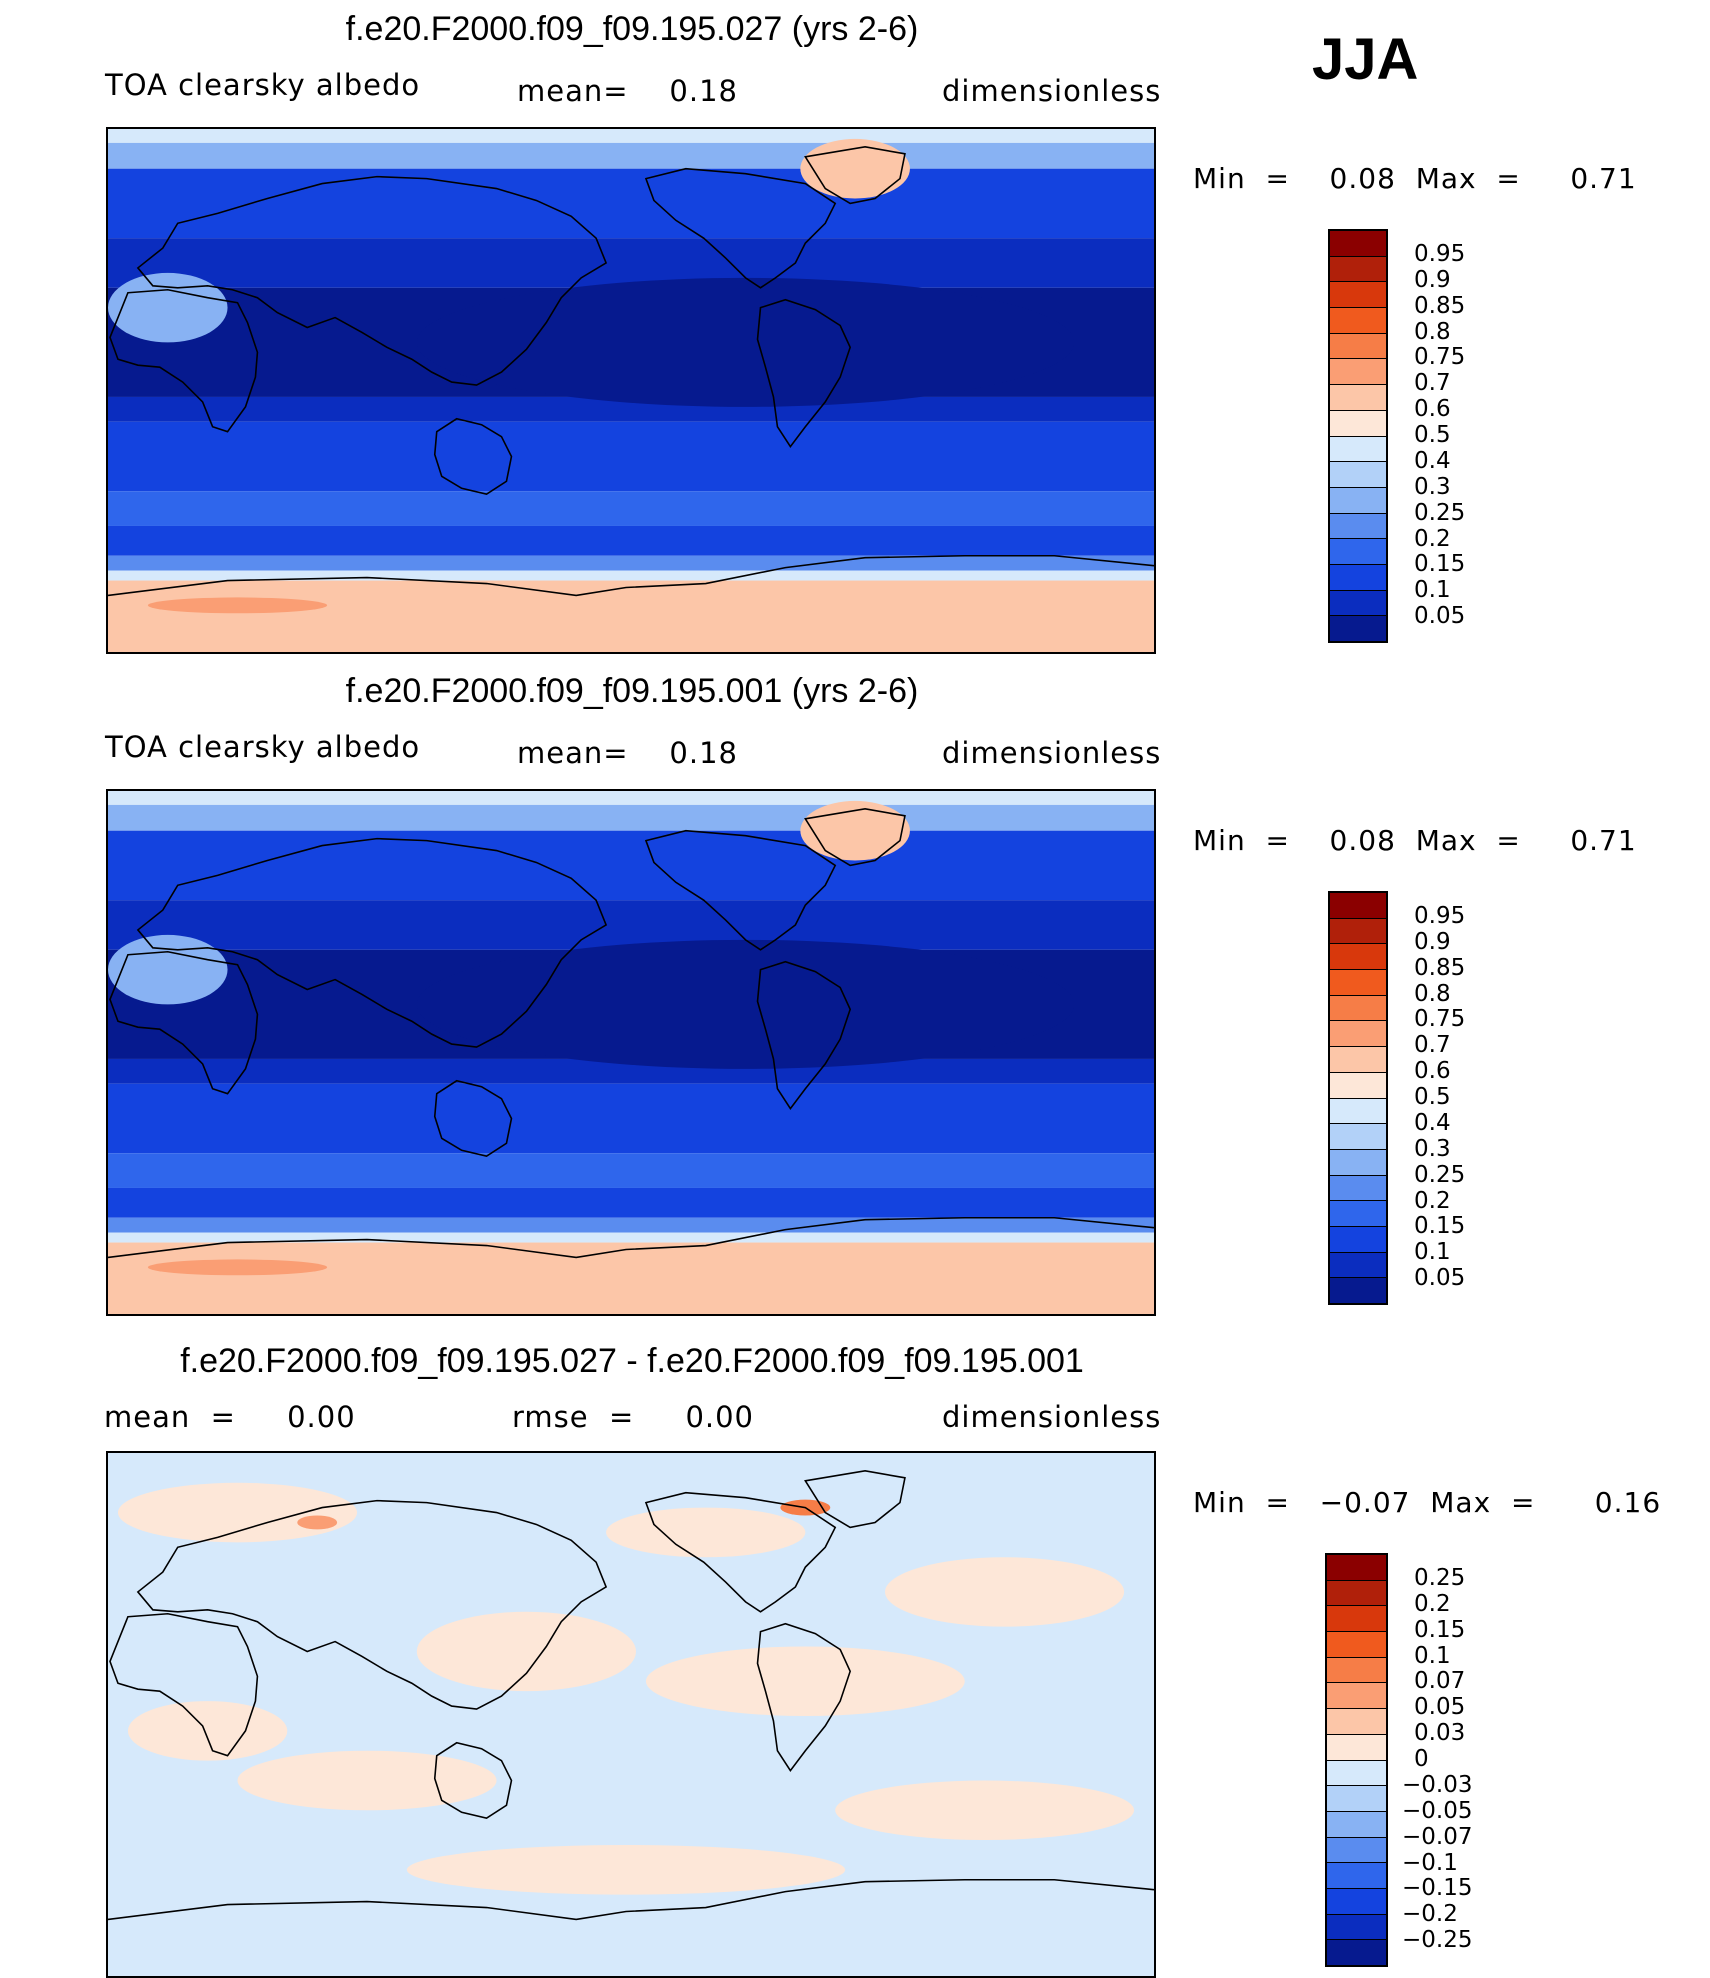  Describe the element at coordinates (1437, 1888) in the screenshot. I see `colorbar-tick-label: −0.15` at that location.